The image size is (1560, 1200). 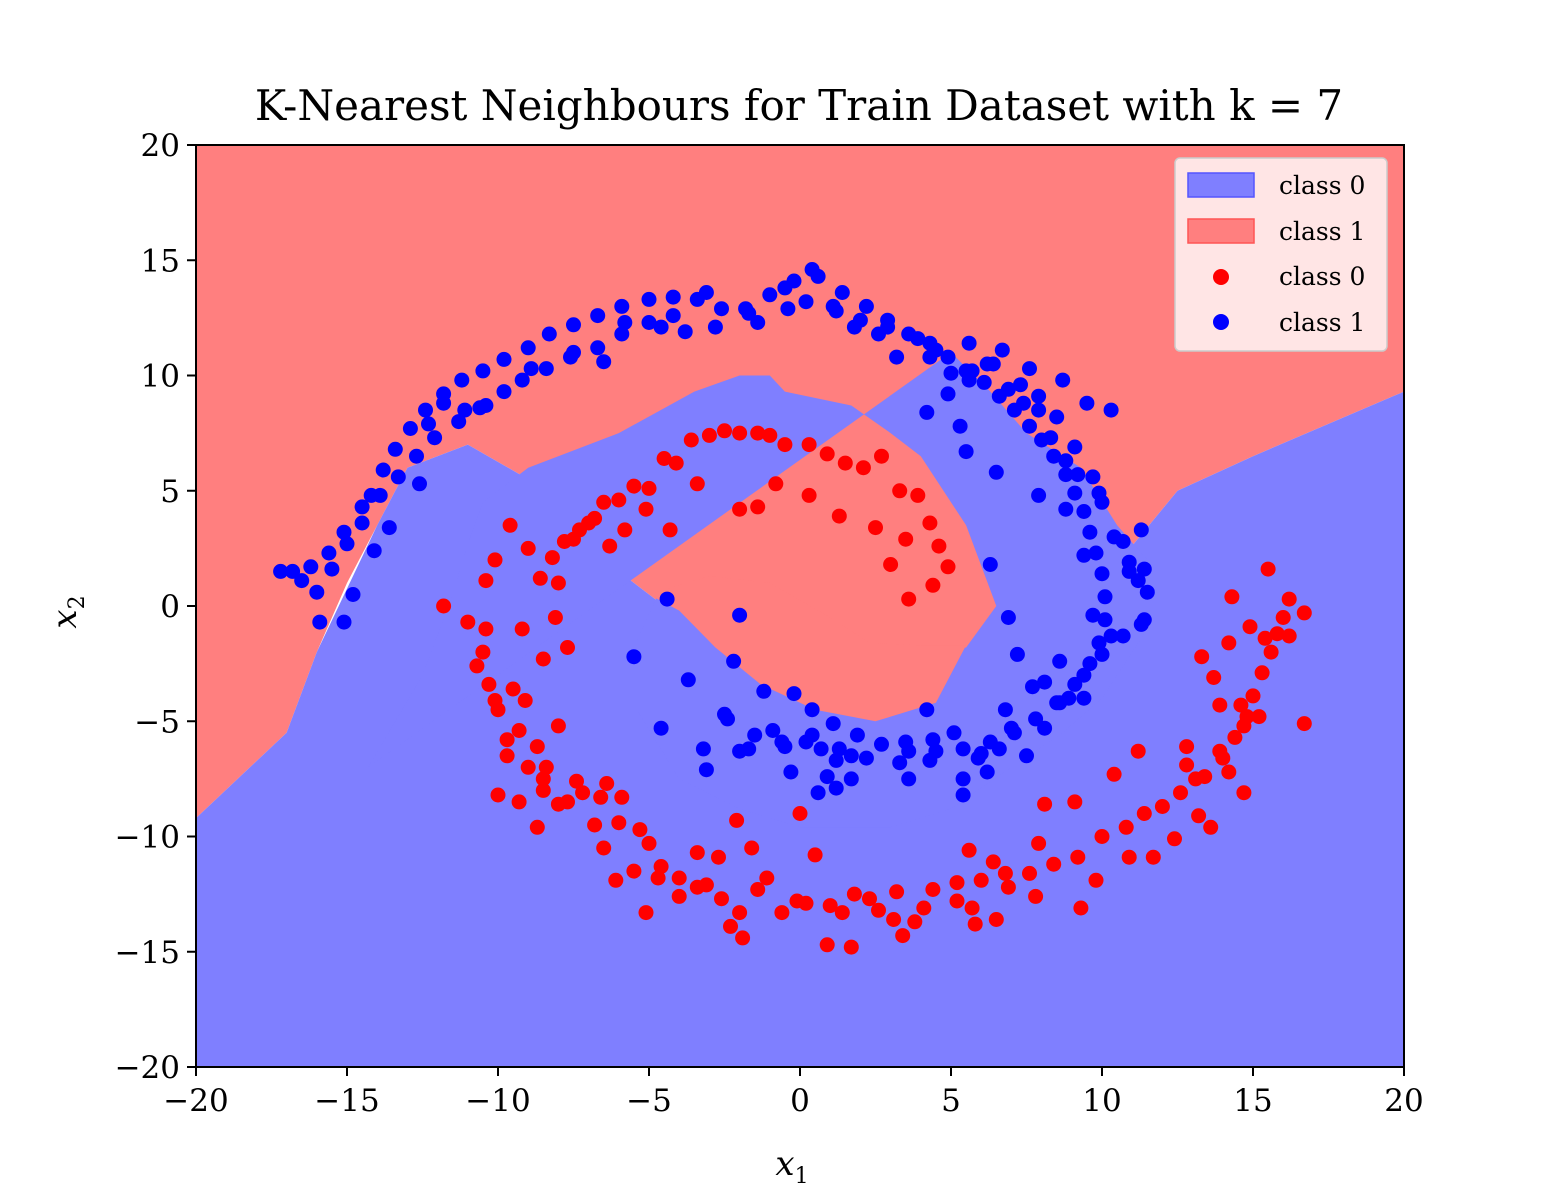 What do you see at coordinates (346, 1101) in the screenshot?
I see `x-tick-label: −15` at bounding box center [346, 1101].